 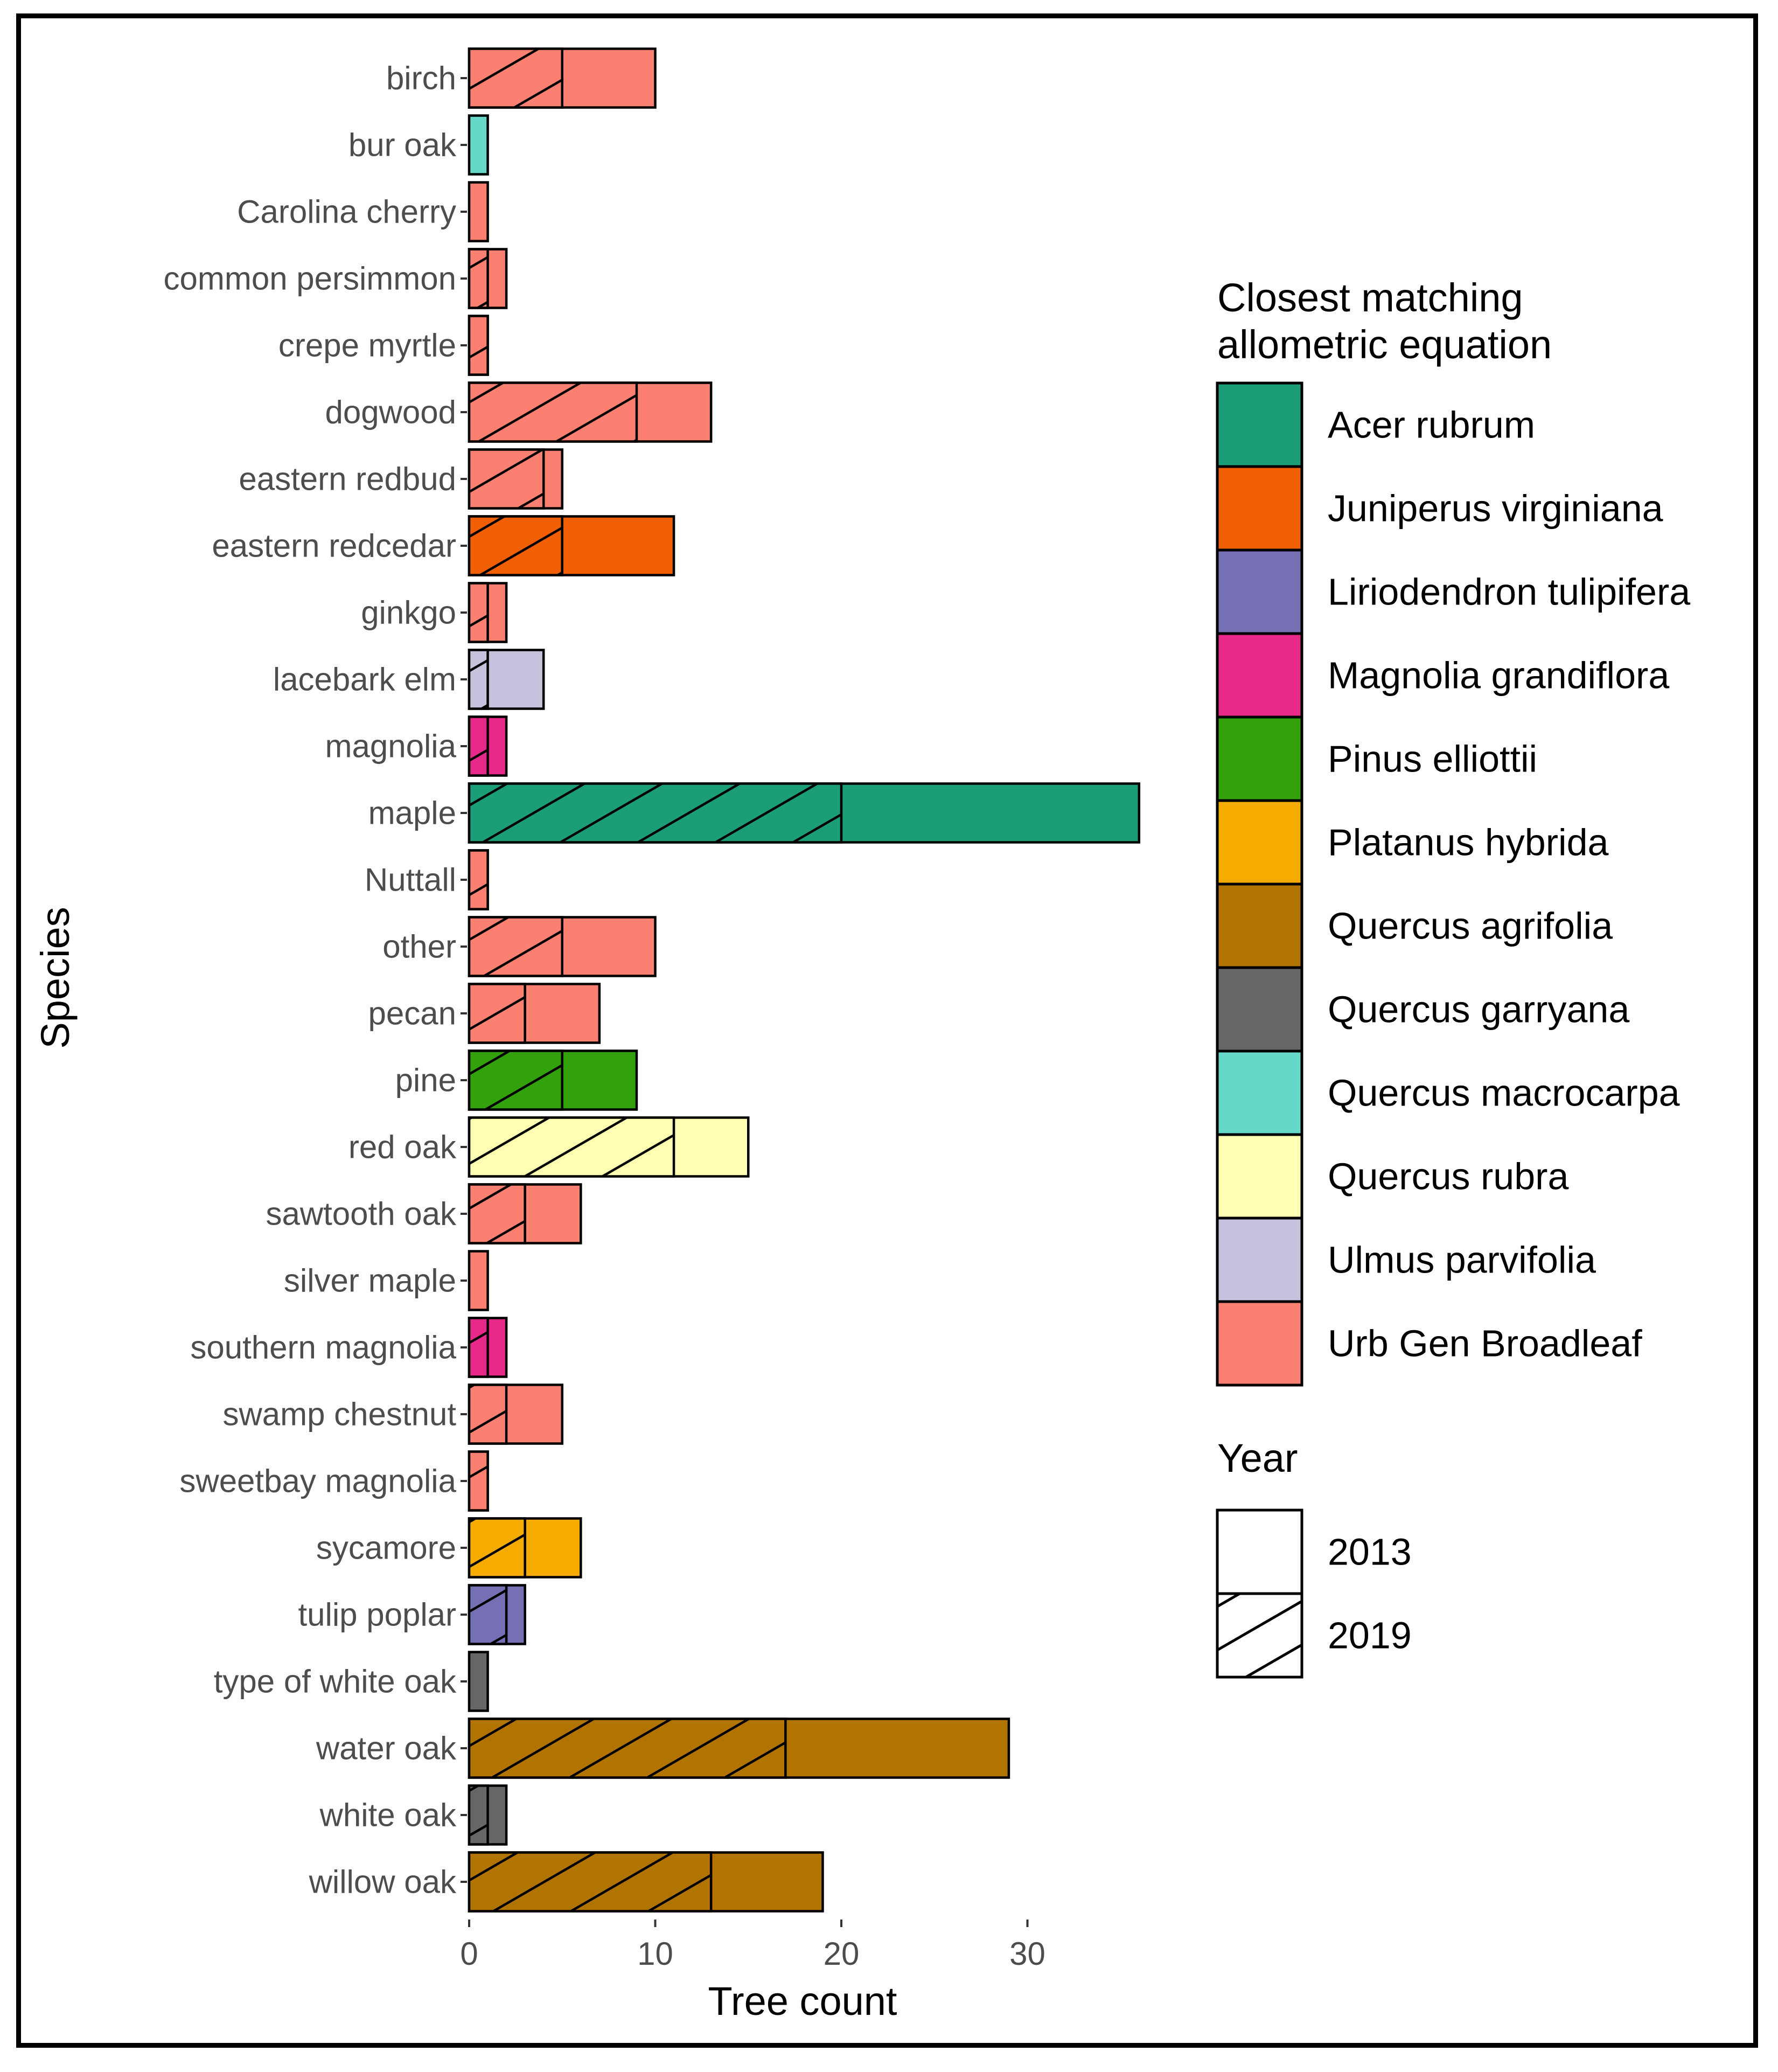 I want to click on bar-2019-sweetbay-magnolia, so click(x=478, y=1481).